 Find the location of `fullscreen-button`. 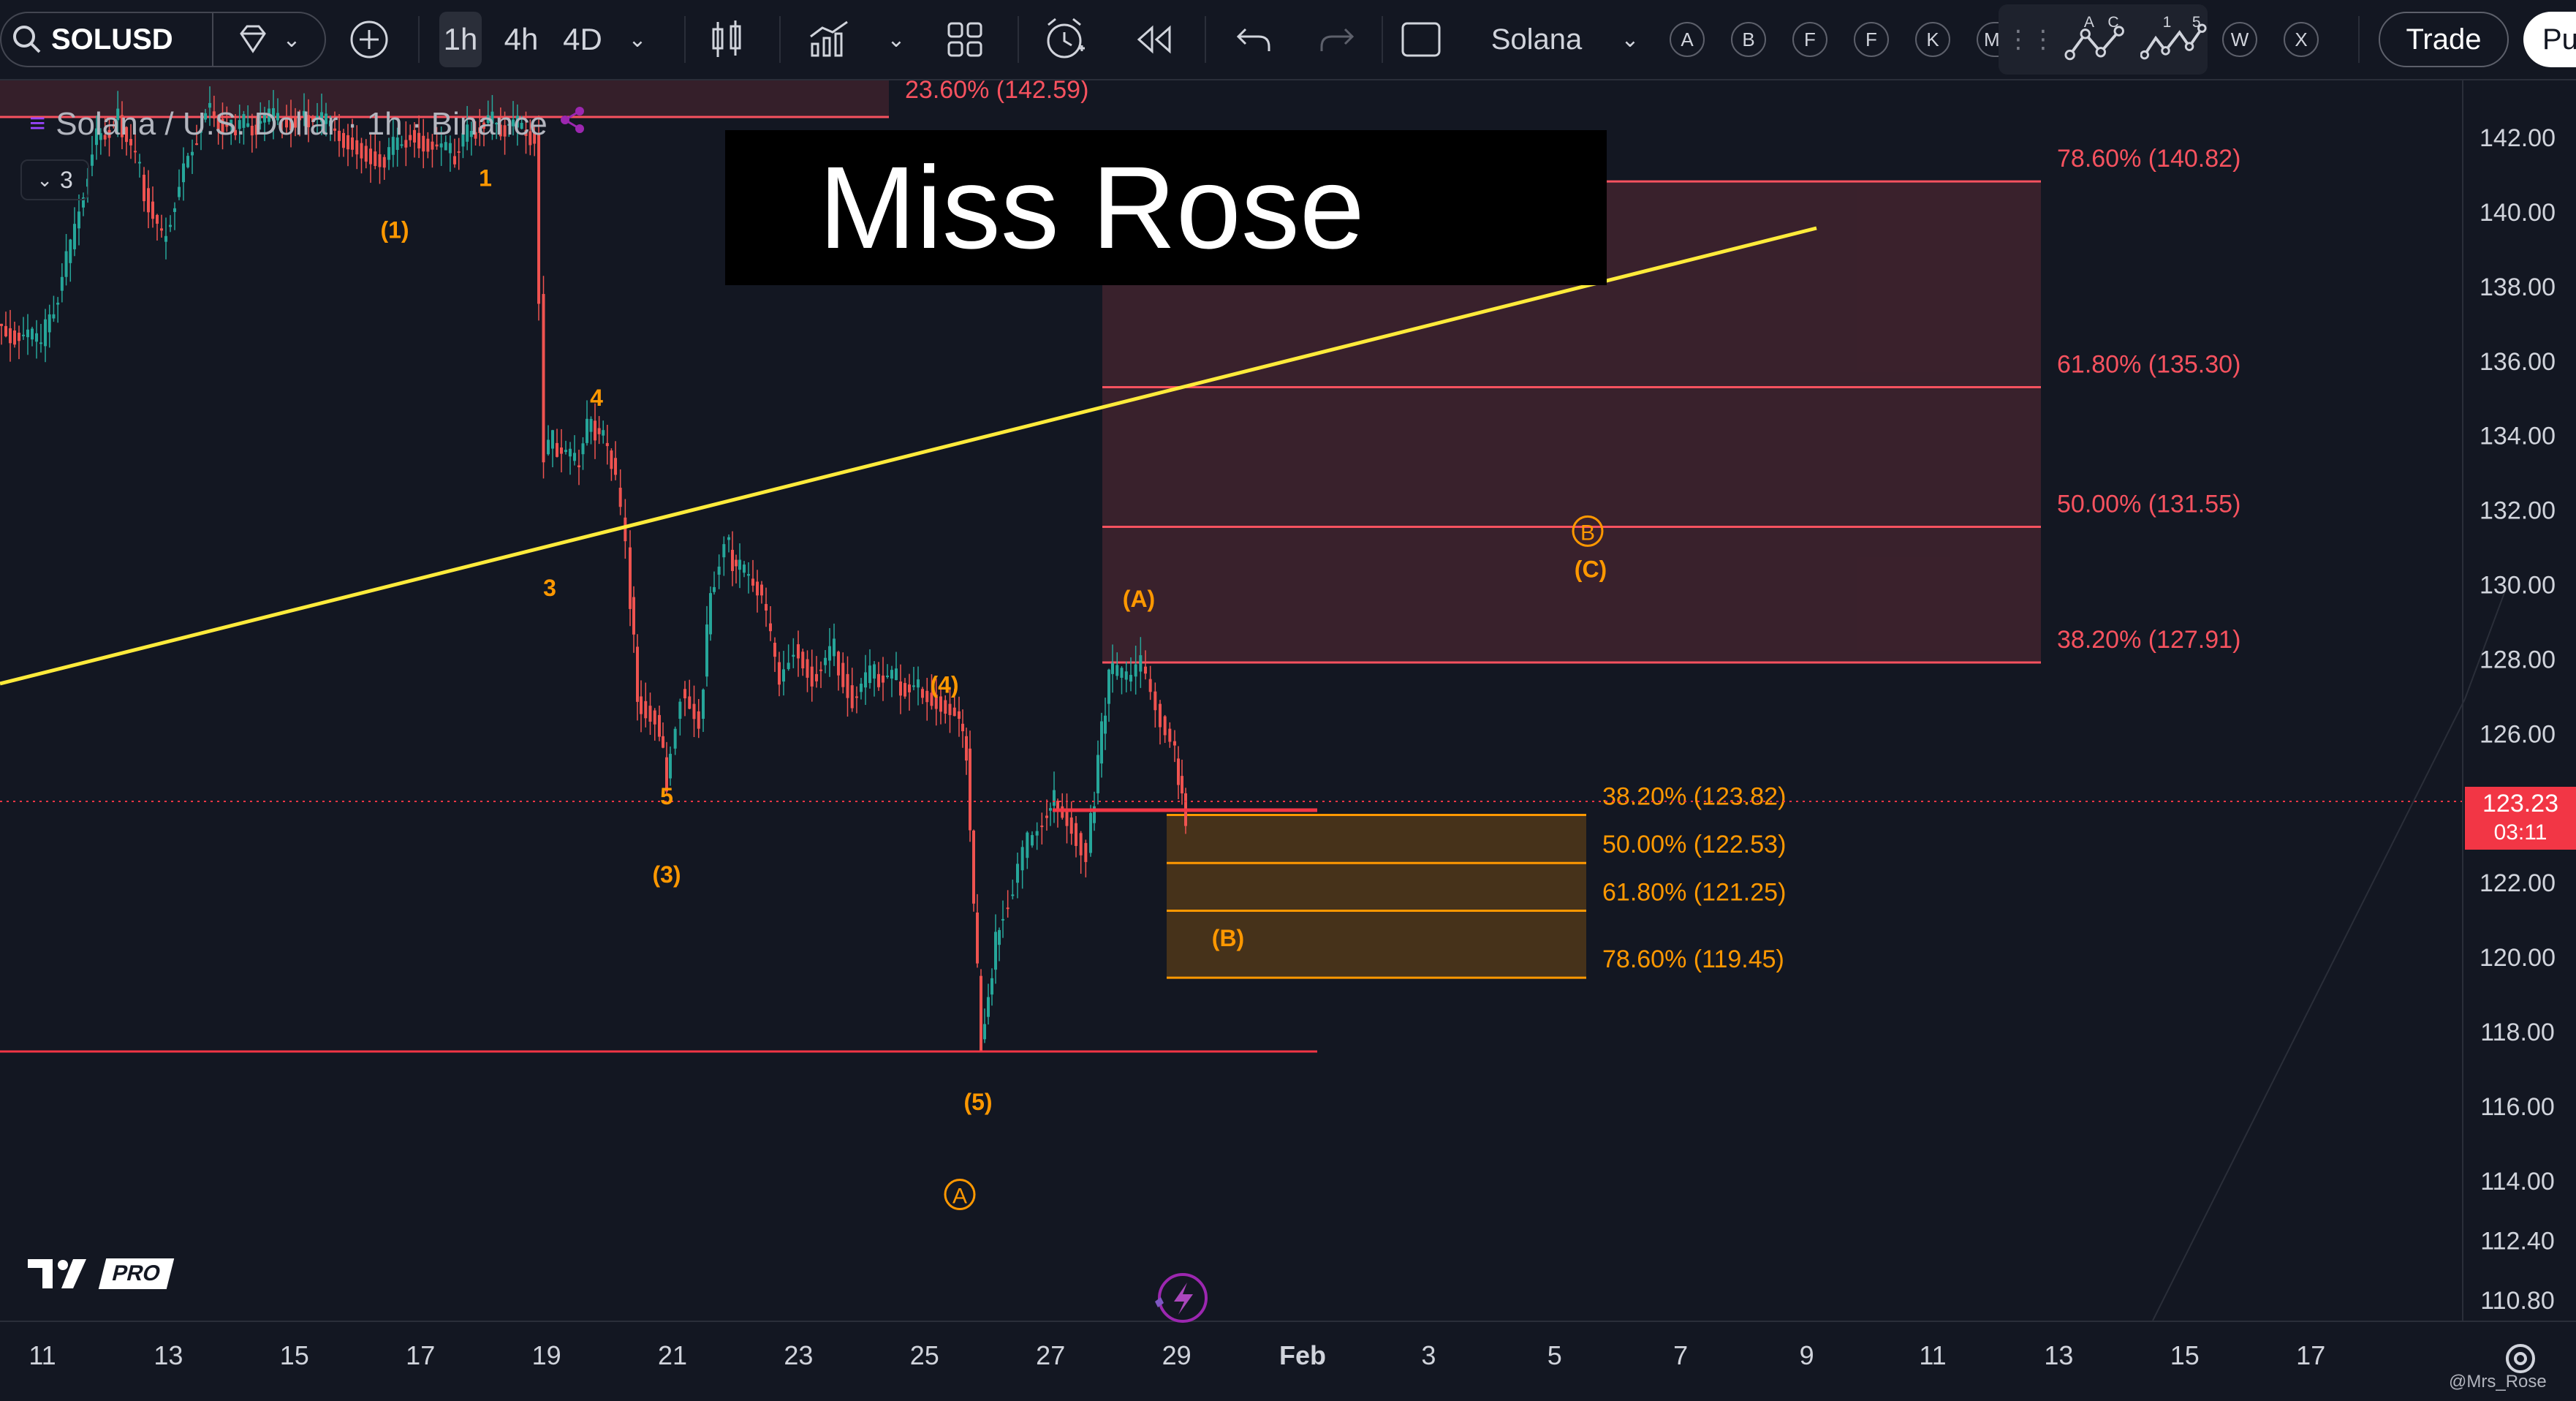

fullscreen-button is located at coordinates (1421, 39).